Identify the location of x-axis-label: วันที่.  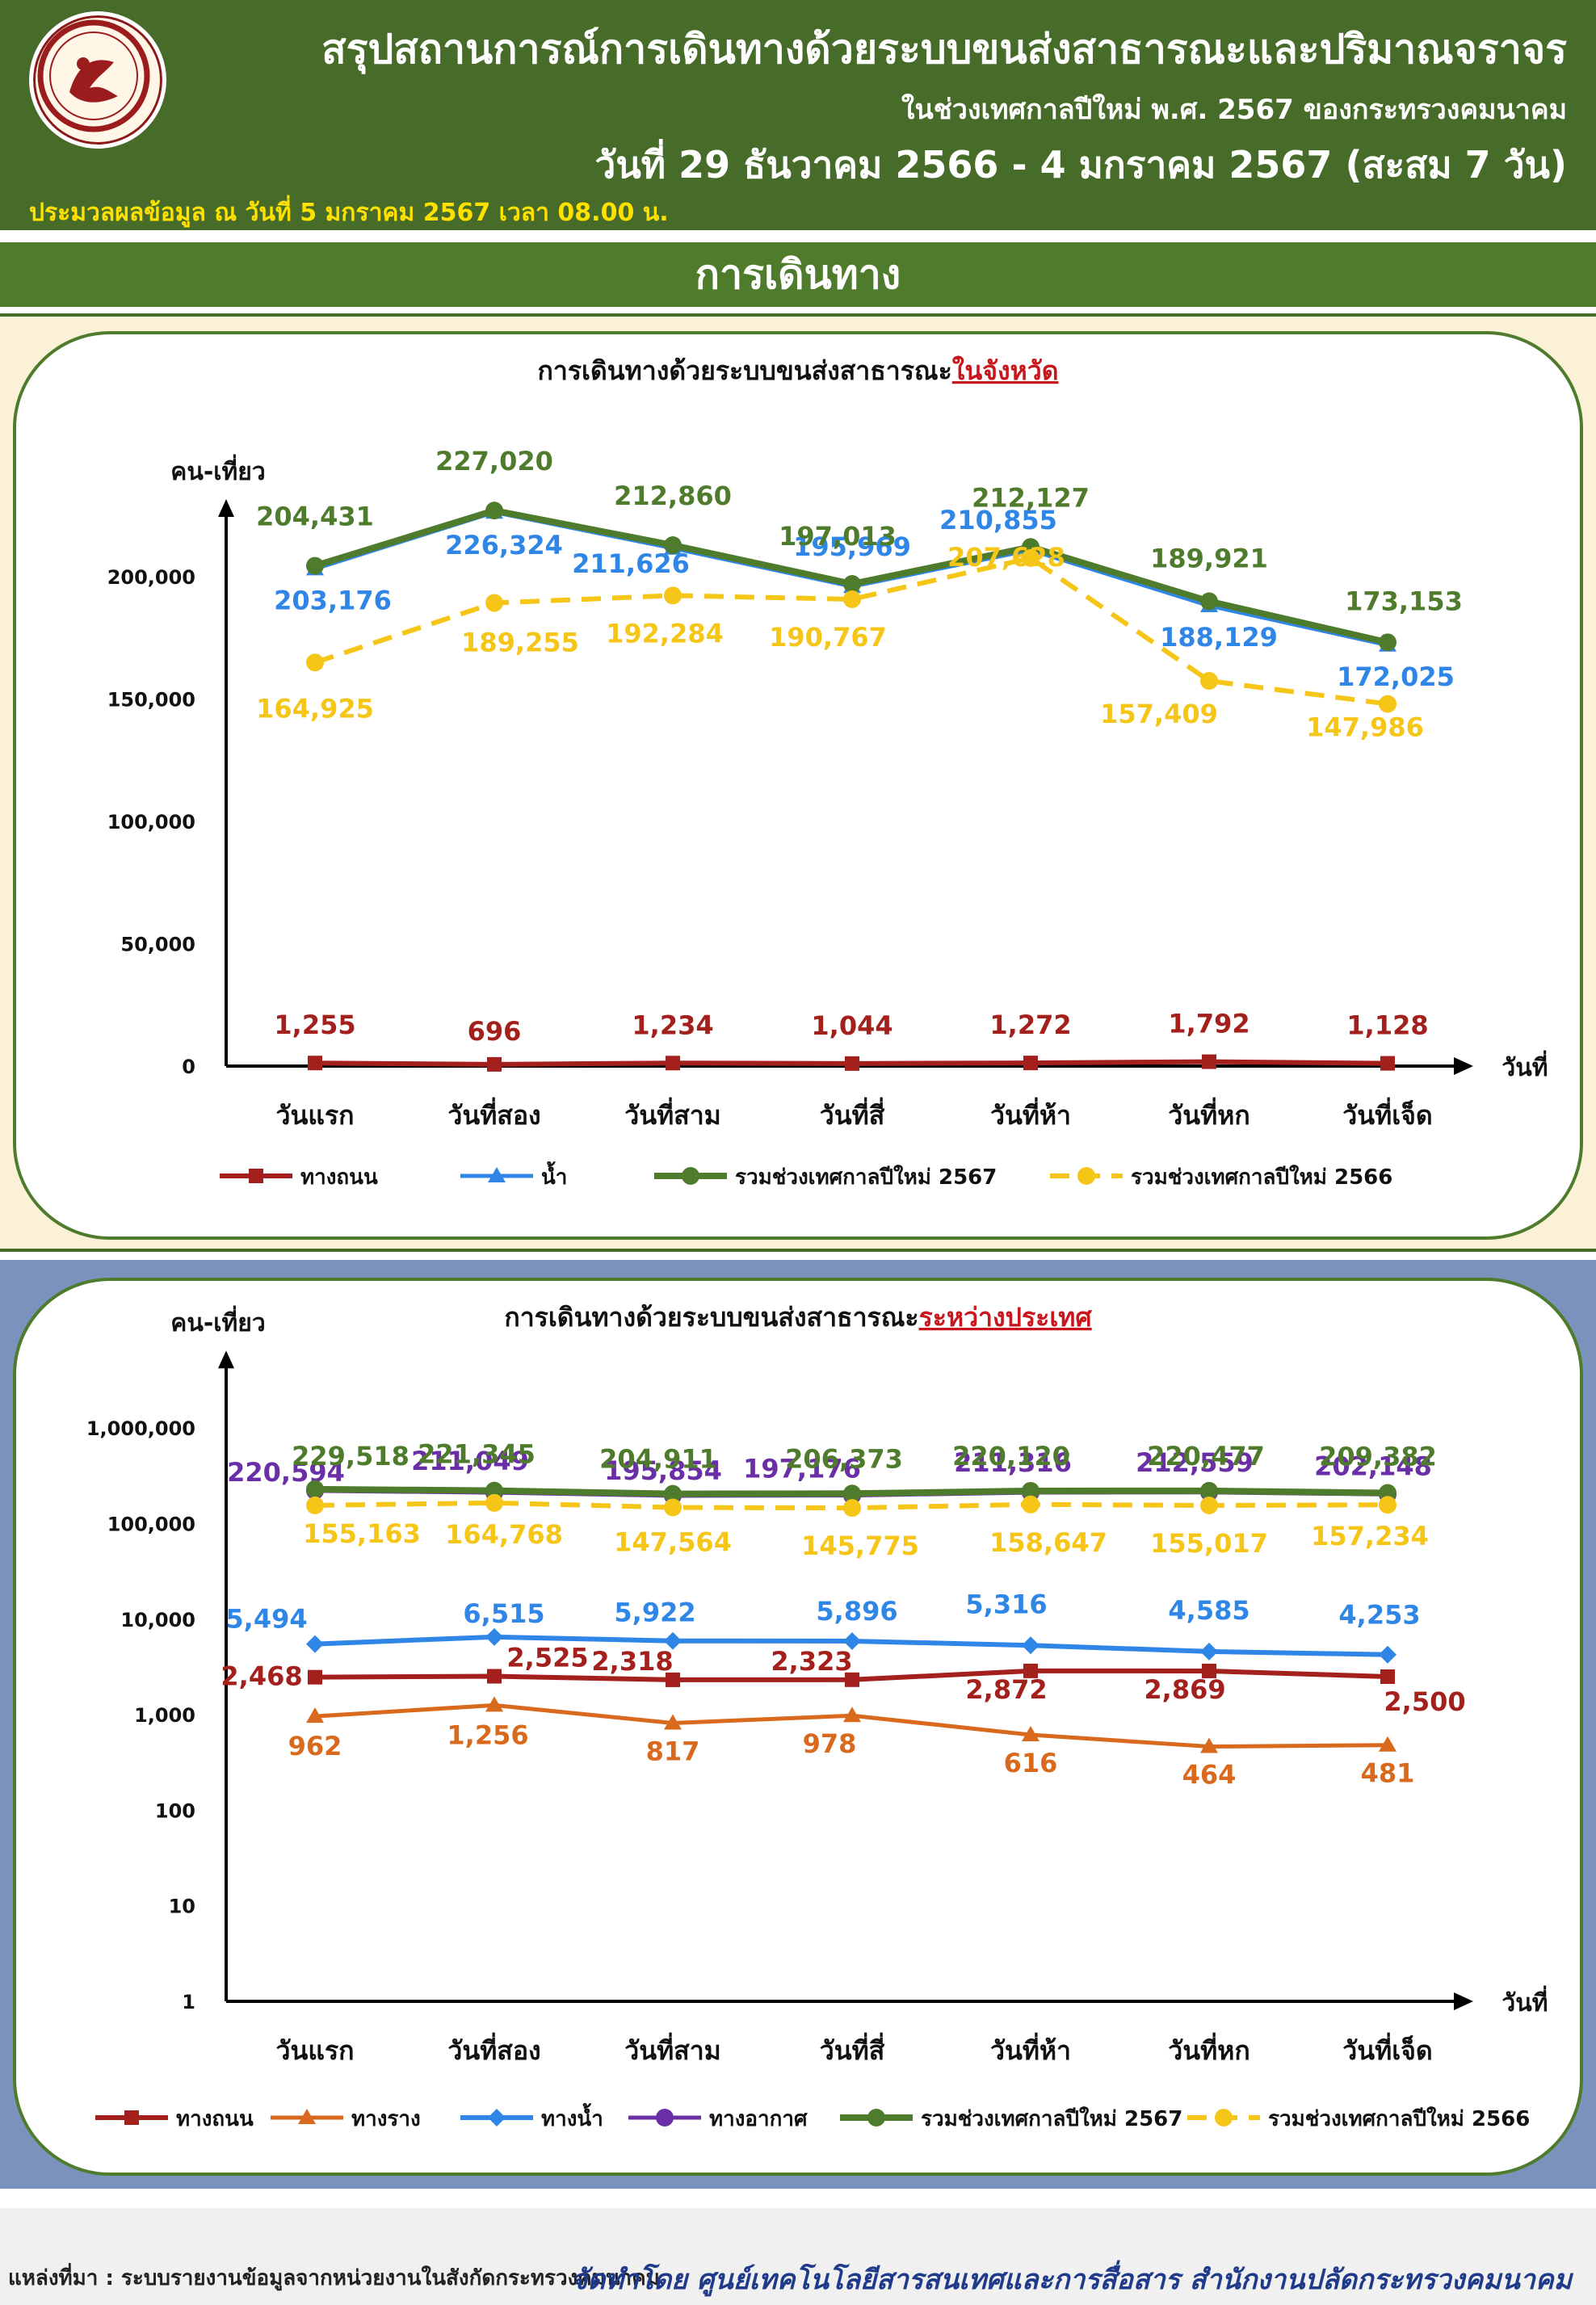
(1525, 1066).